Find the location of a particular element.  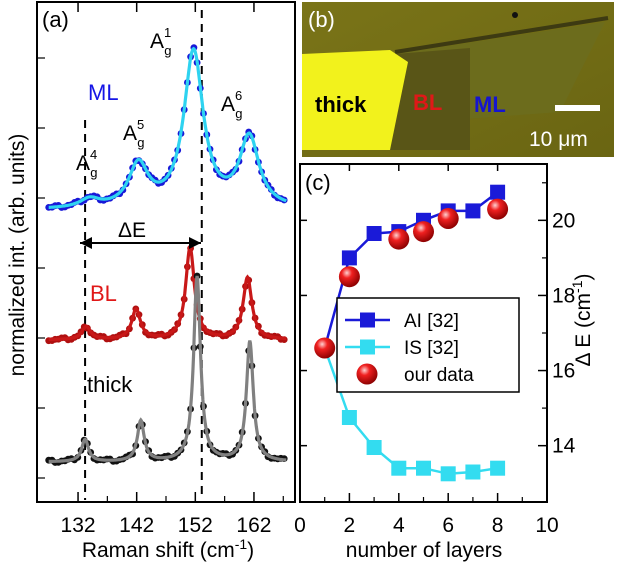

c-y-tick-label: 18 is located at coordinates (563, 295).